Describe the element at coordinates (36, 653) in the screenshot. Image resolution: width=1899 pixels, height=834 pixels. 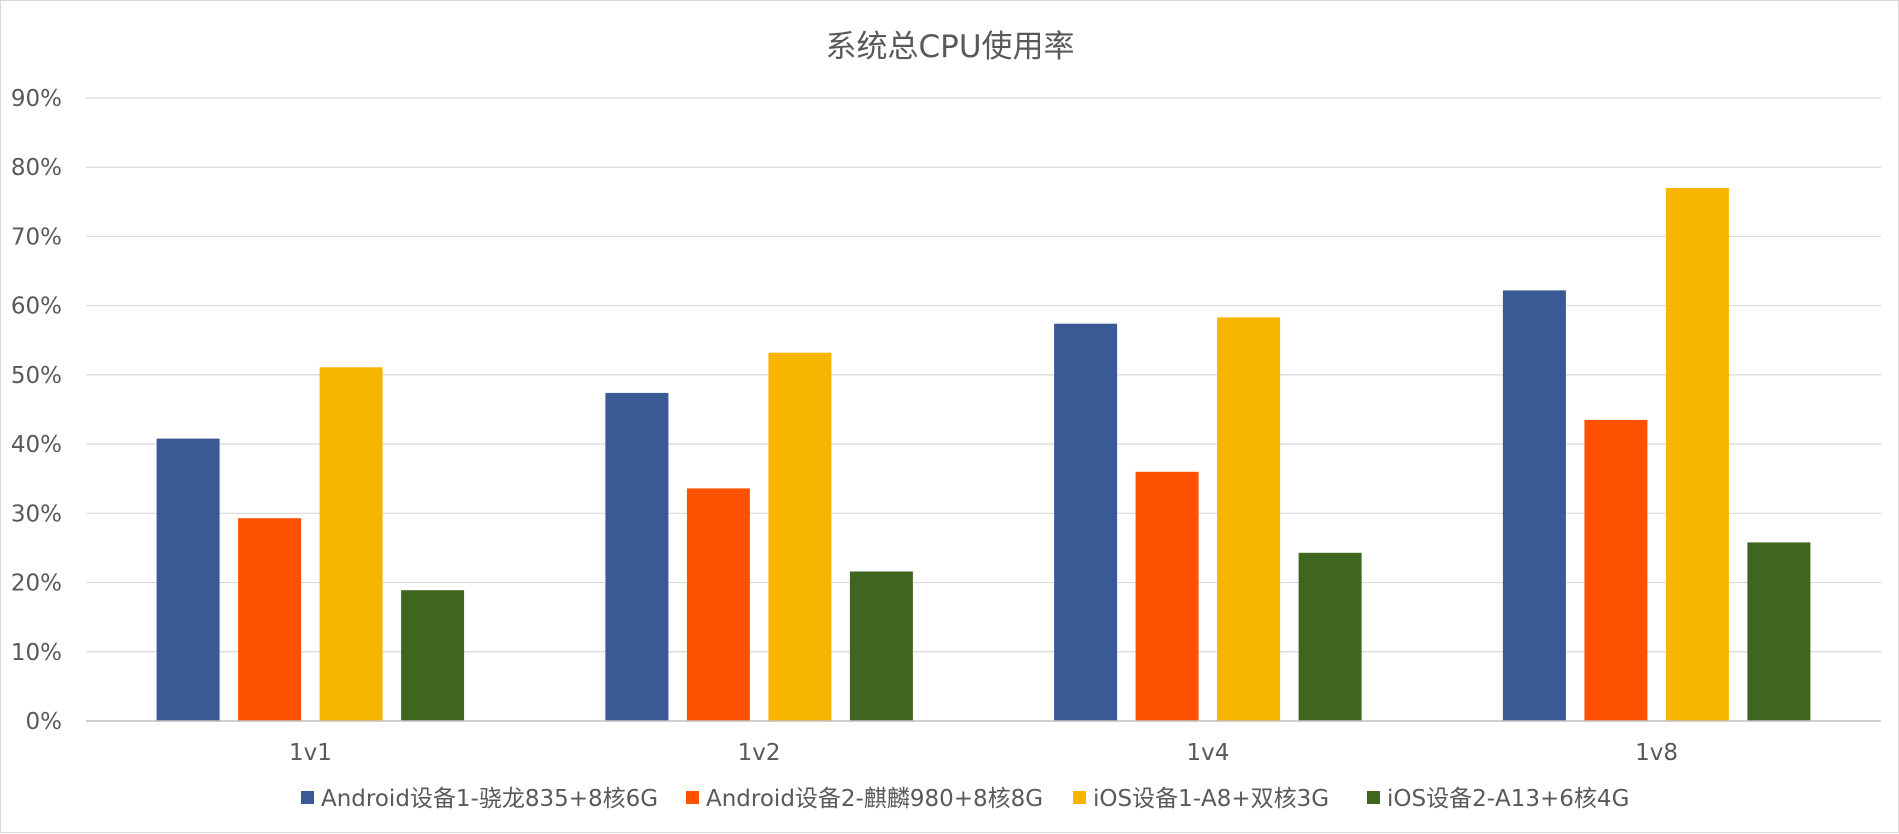
I see `y-tick-label: 10%` at that location.